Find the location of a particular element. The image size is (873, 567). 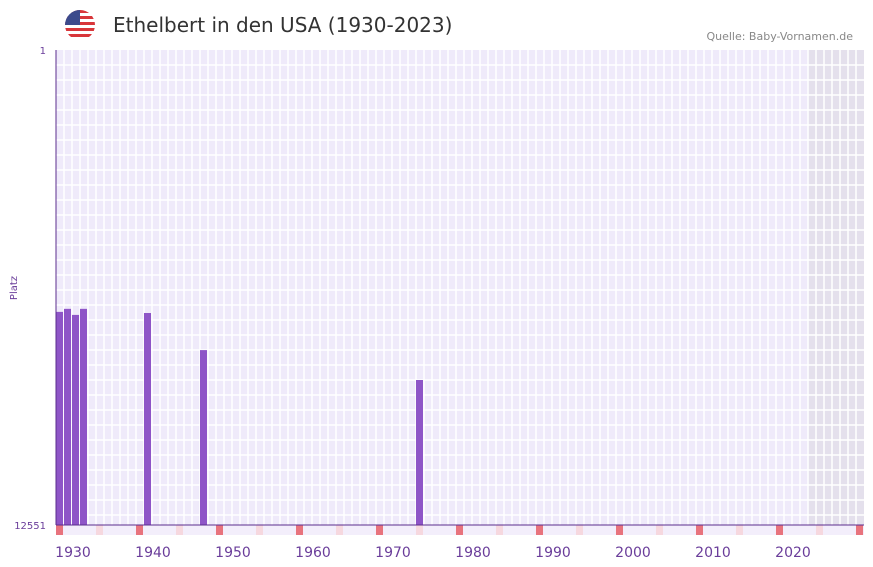

bar-1932 is located at coordinates (75, 419).